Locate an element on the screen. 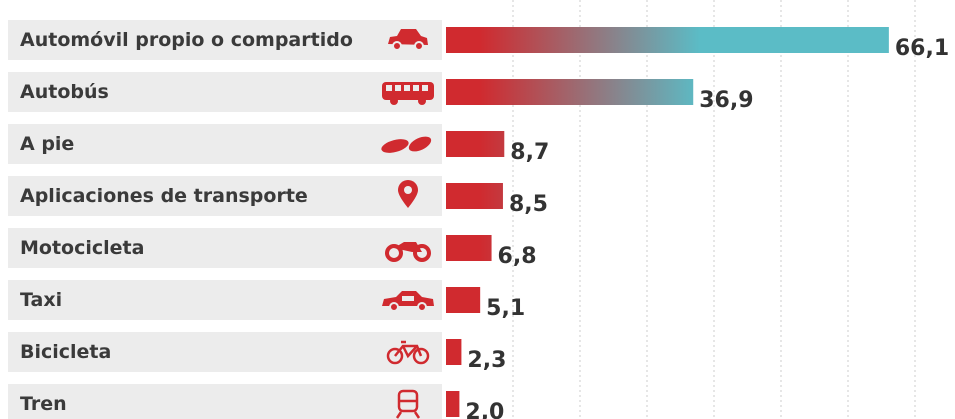 Image resolution: width=955 pixels, height=419 pixels. category-label: Bicicleta is located at coordinates (66, 351).